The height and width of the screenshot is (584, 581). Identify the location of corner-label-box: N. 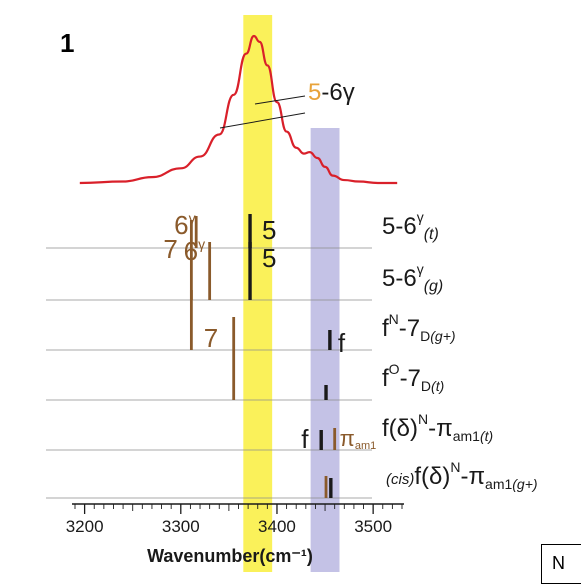
(561, 564).